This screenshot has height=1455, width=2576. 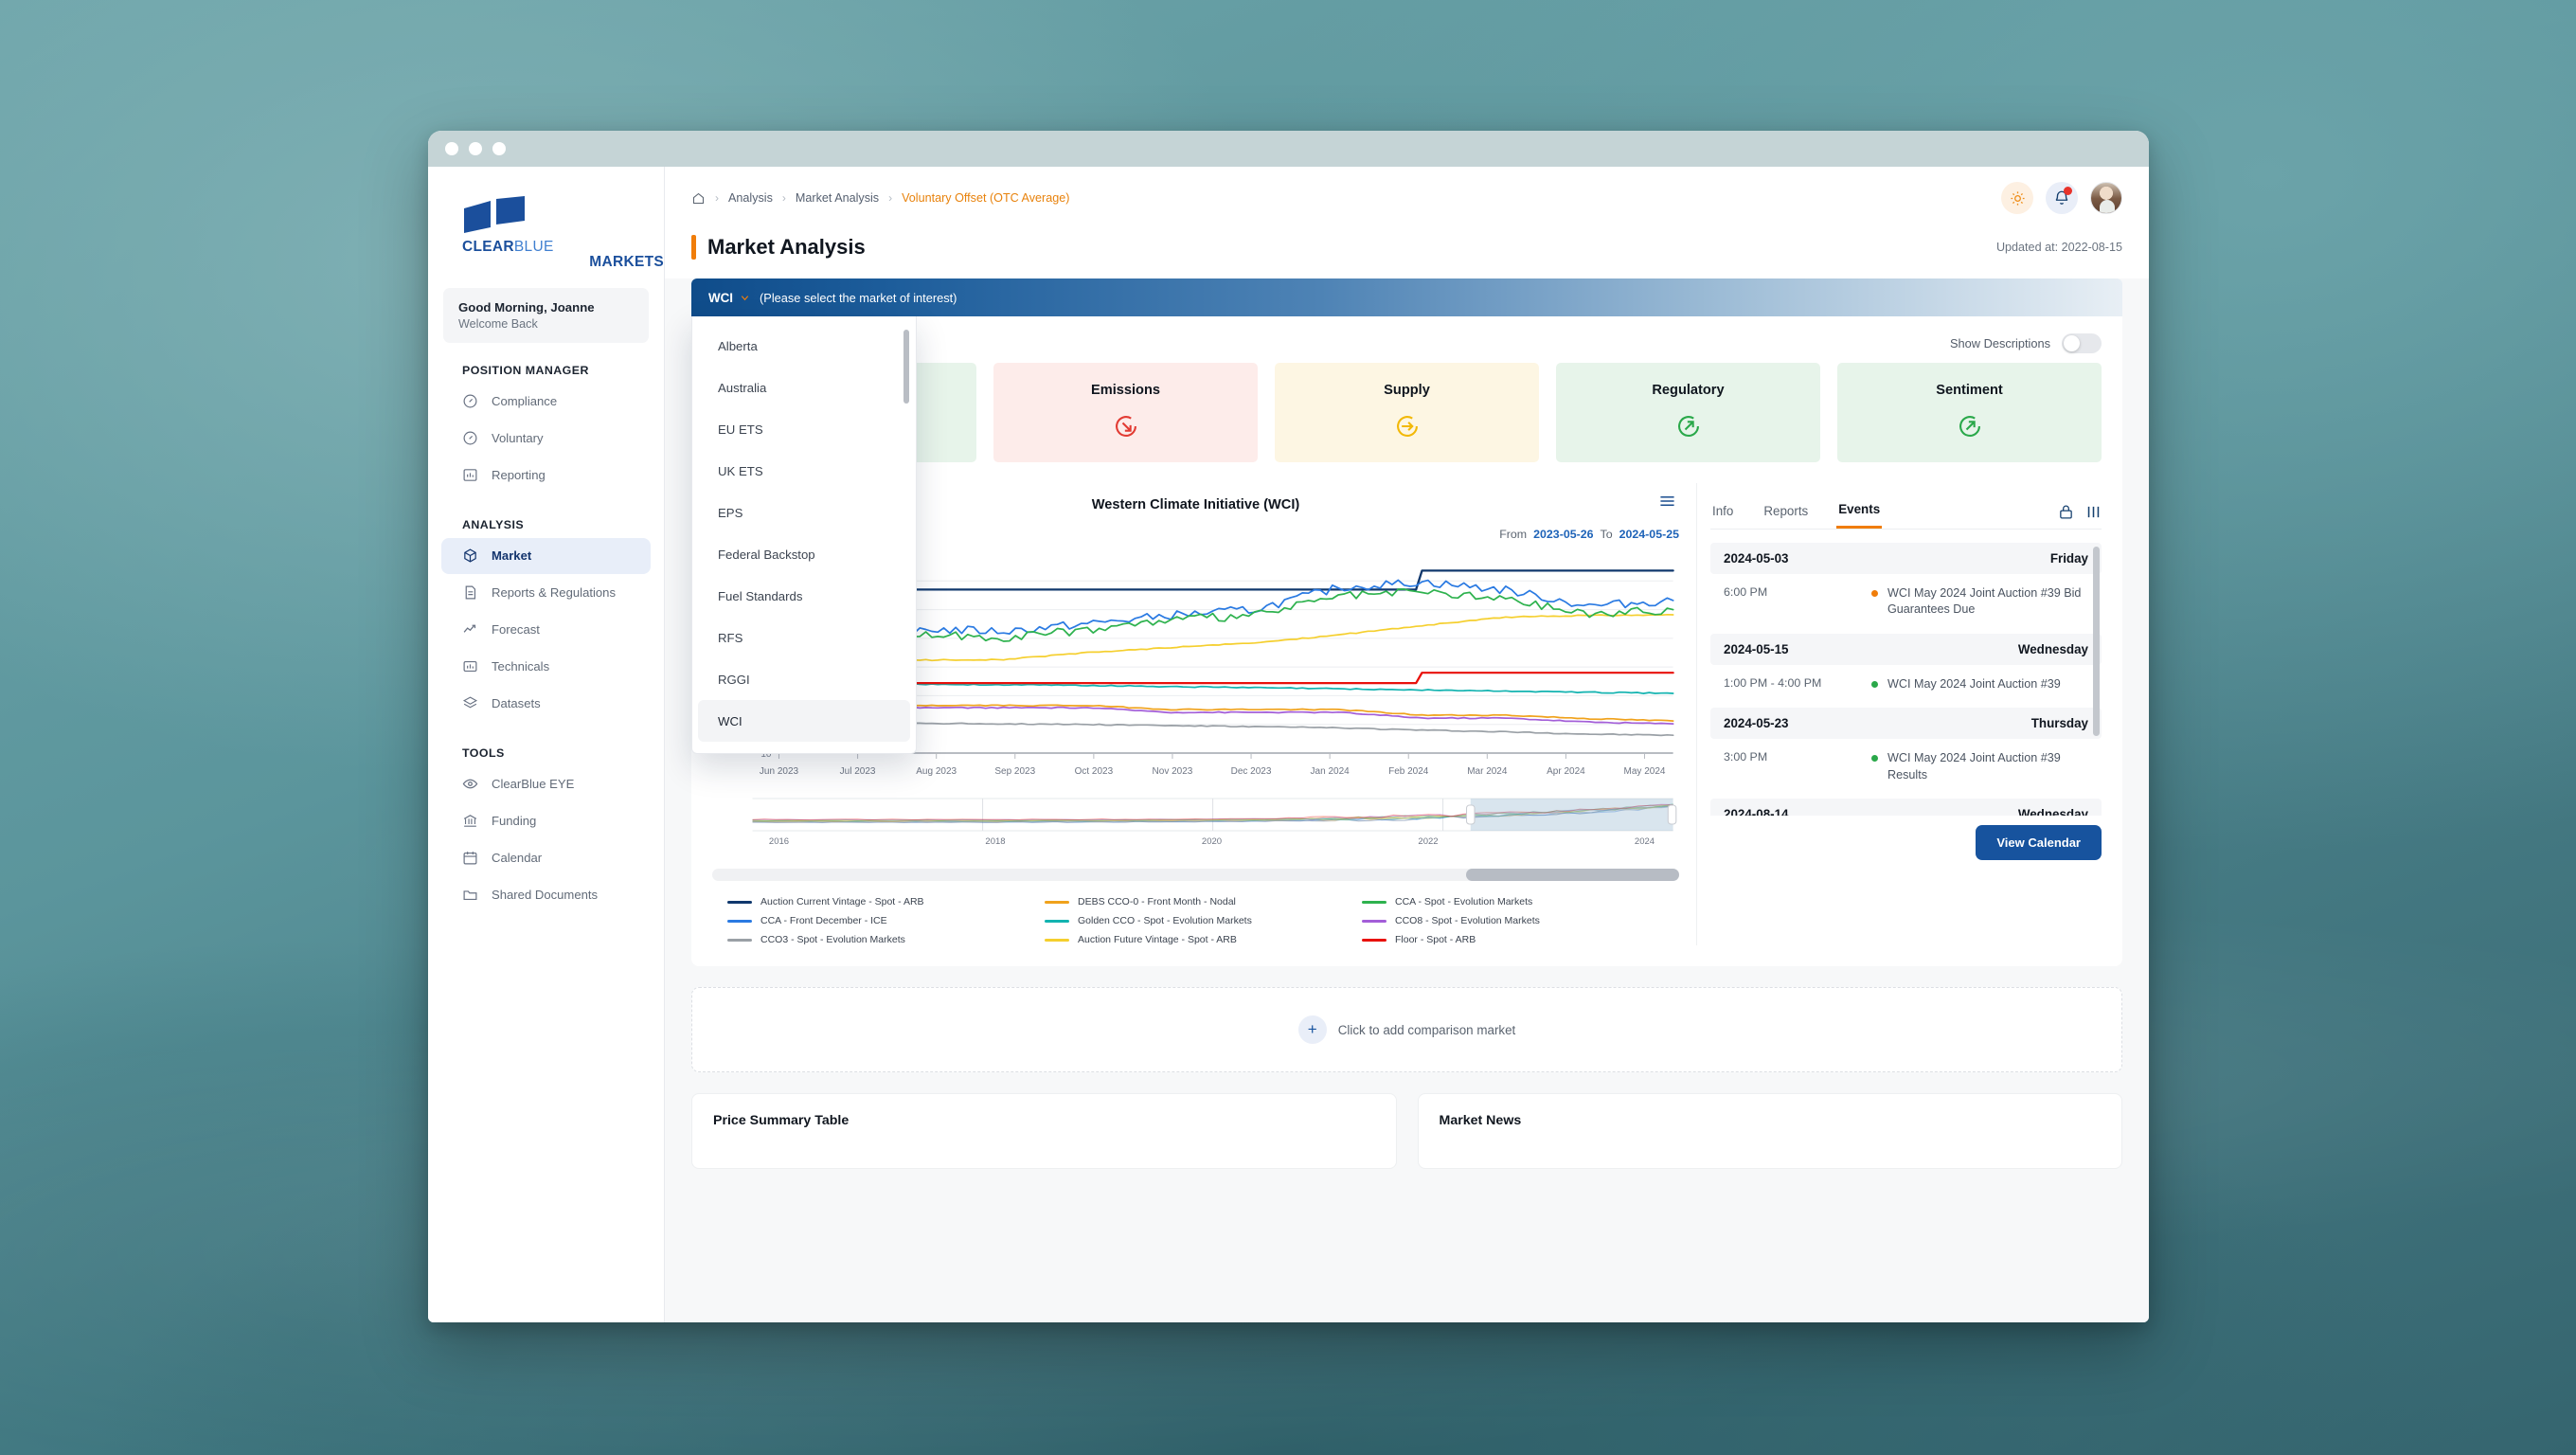 I want to click on tab-reports: Reports, so click(x=1786, y=510).